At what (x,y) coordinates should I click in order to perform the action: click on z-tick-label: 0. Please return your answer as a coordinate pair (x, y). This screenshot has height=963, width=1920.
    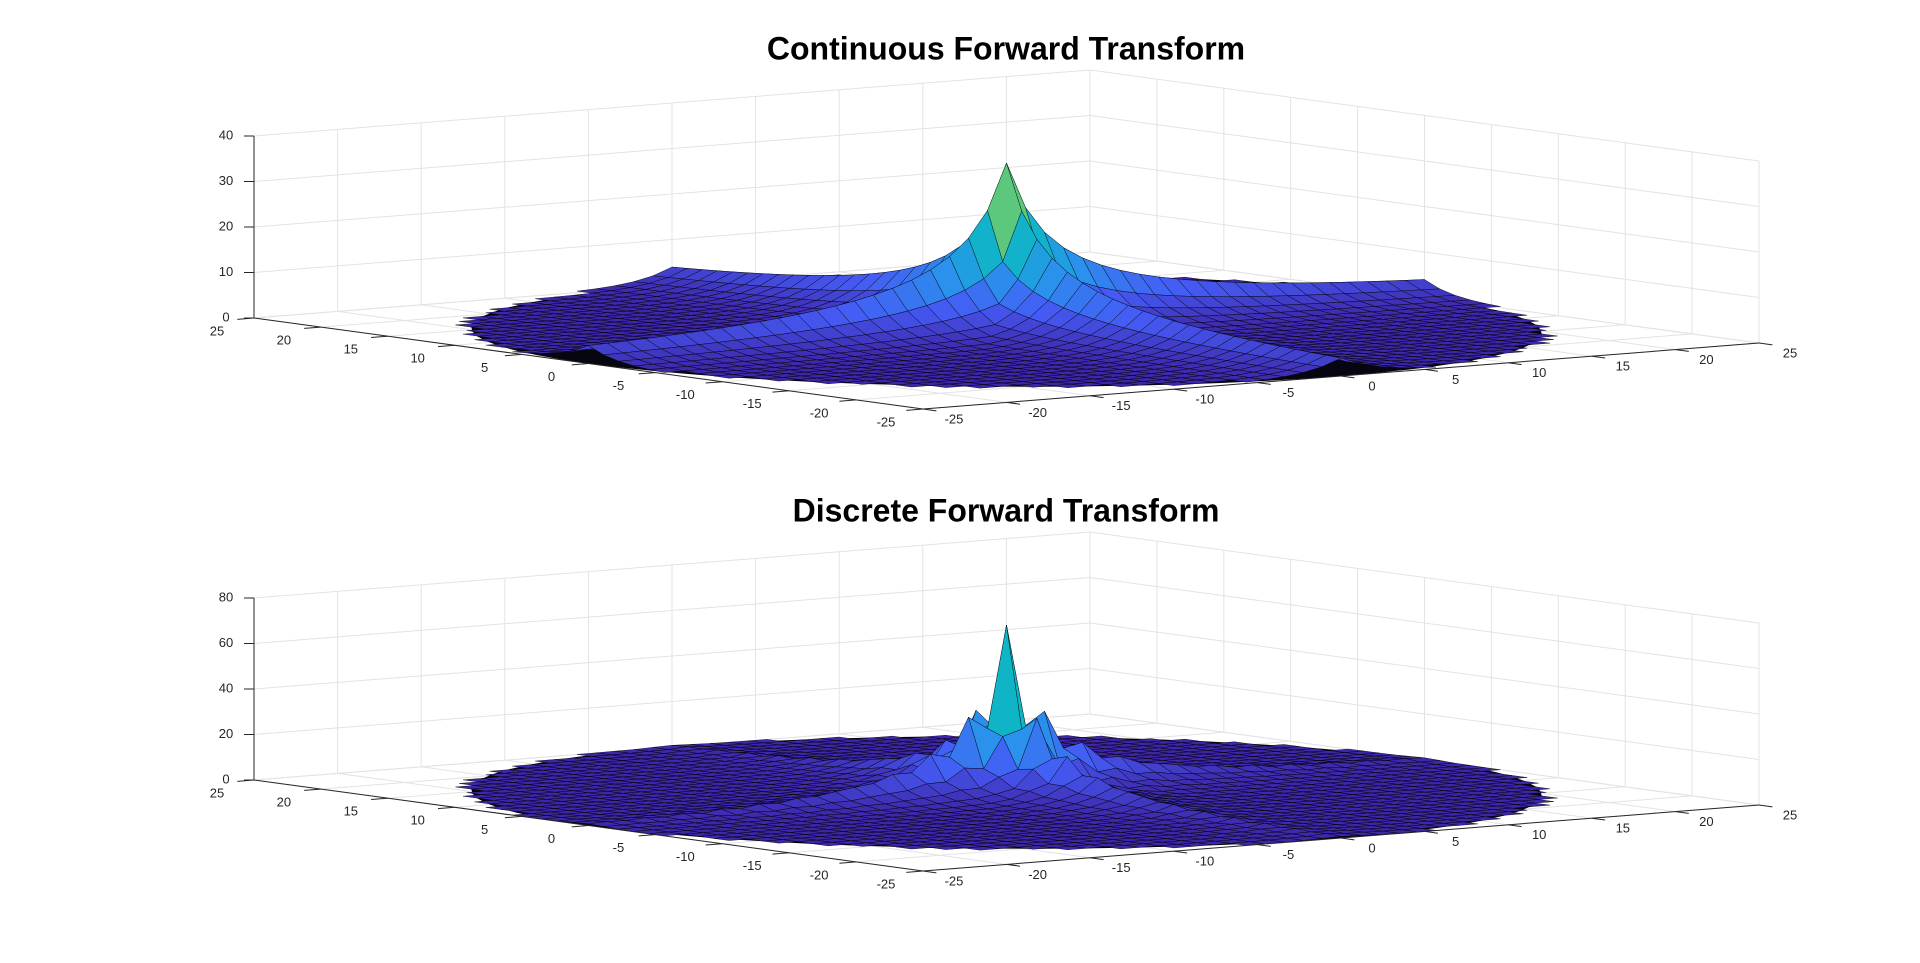
    Looking at the image, I should click on (225, 778).